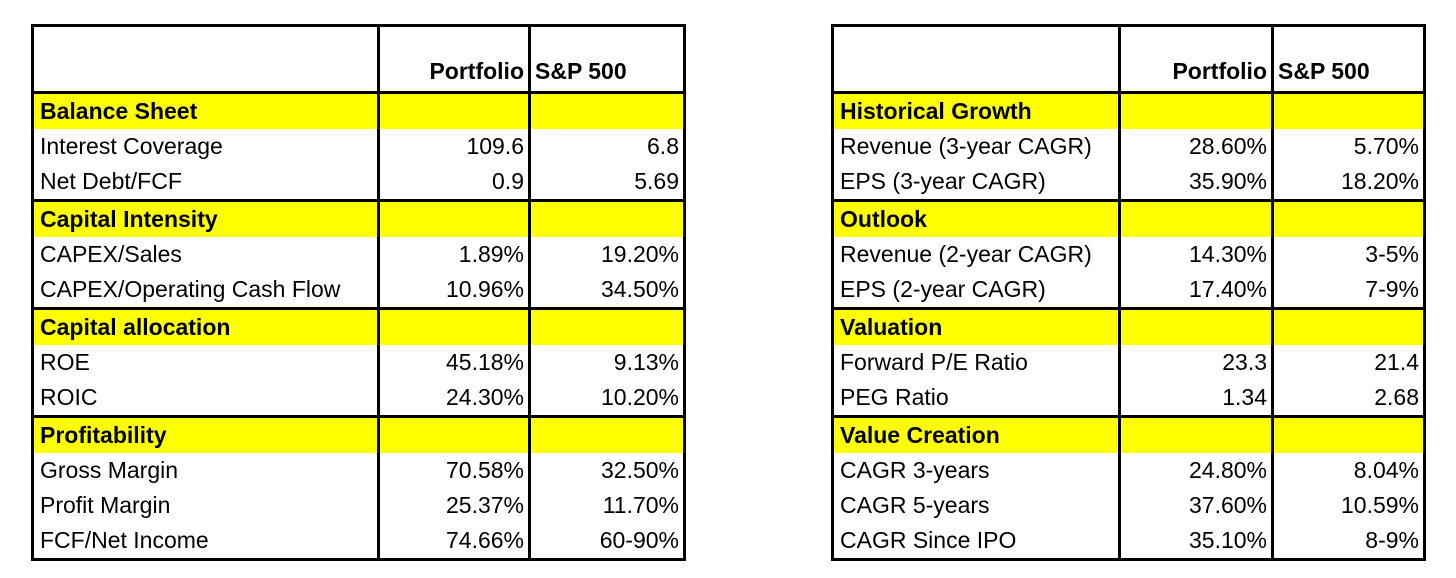 The width and height of the screenshot is (1456, 578). I want to click on sp500-value: 8-9%, so click(1392, 540).